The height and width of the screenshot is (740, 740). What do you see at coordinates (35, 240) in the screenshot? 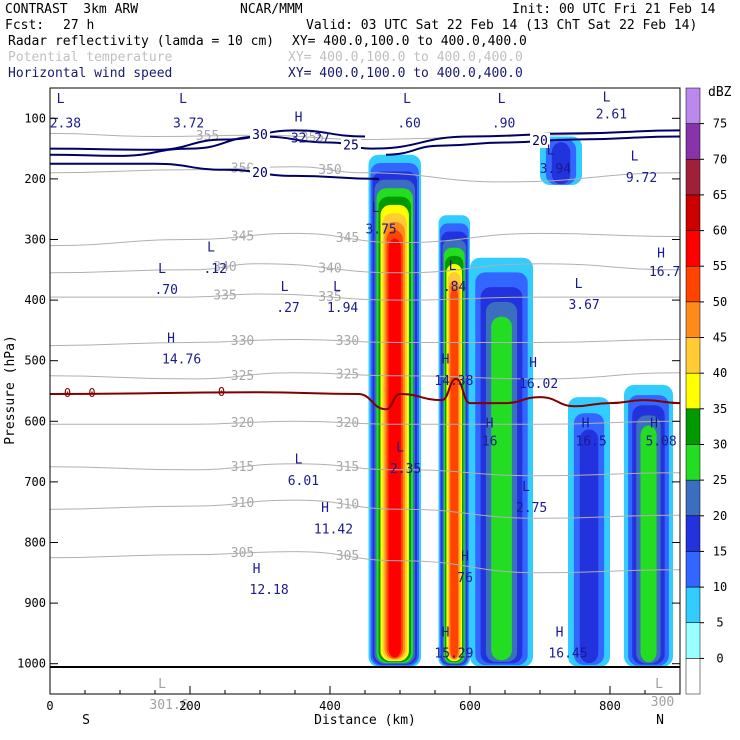
I see `y-tick-label-300: 300` at bounding box center [35, 240].